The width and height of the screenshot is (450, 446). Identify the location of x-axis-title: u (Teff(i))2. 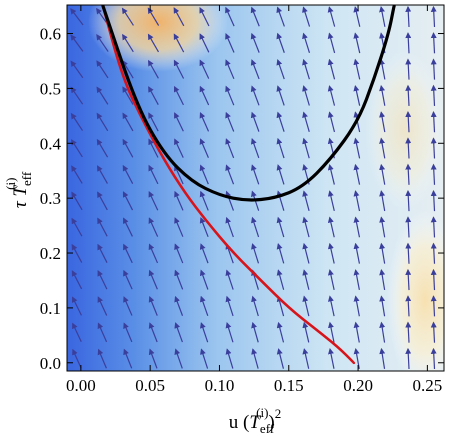
(255, 420).